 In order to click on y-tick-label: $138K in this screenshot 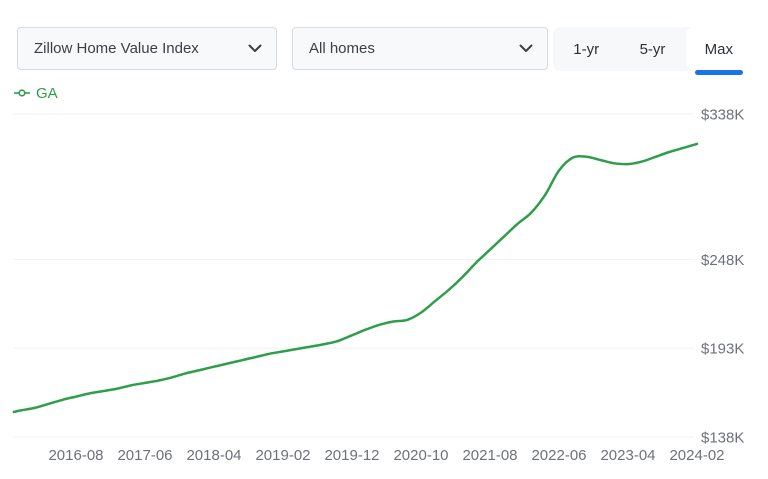, I will do `click(722, 438)`.